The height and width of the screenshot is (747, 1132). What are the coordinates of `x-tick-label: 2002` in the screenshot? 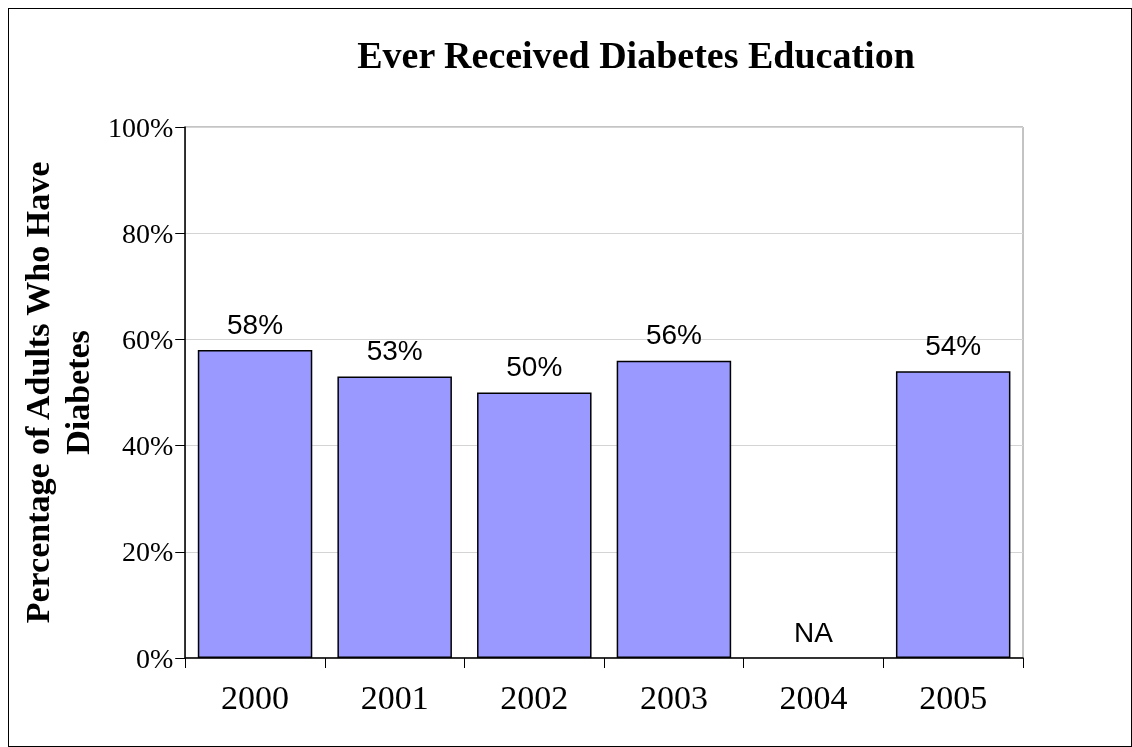 It's located at (534, 697).